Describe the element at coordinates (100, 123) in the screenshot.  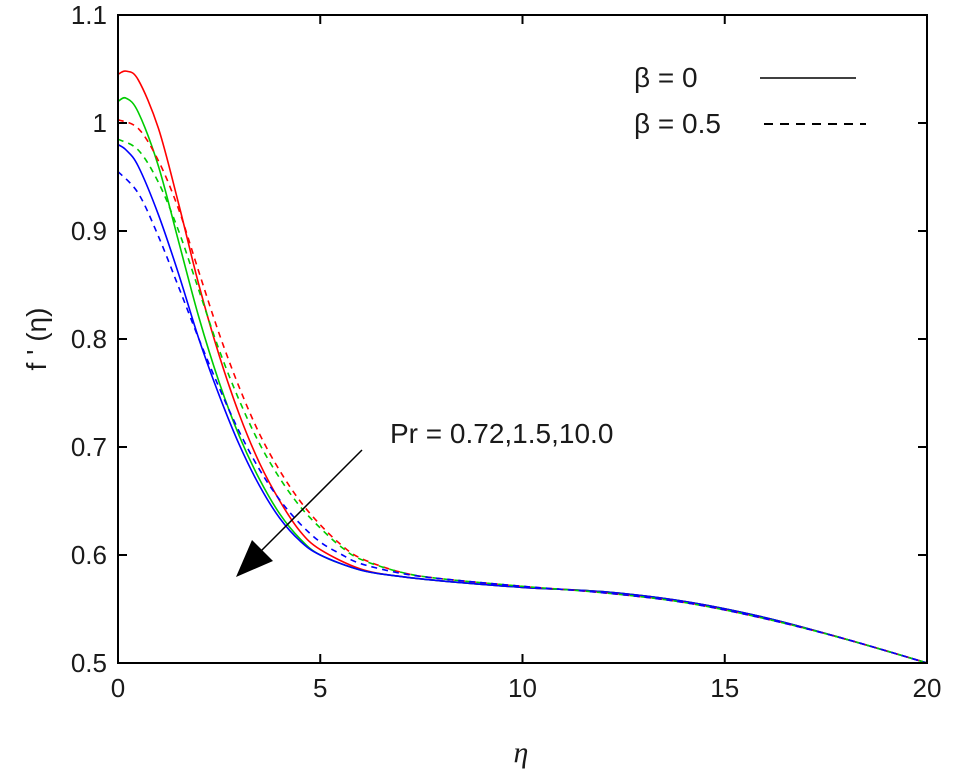
I see `y-tick-label: 1` at that location.